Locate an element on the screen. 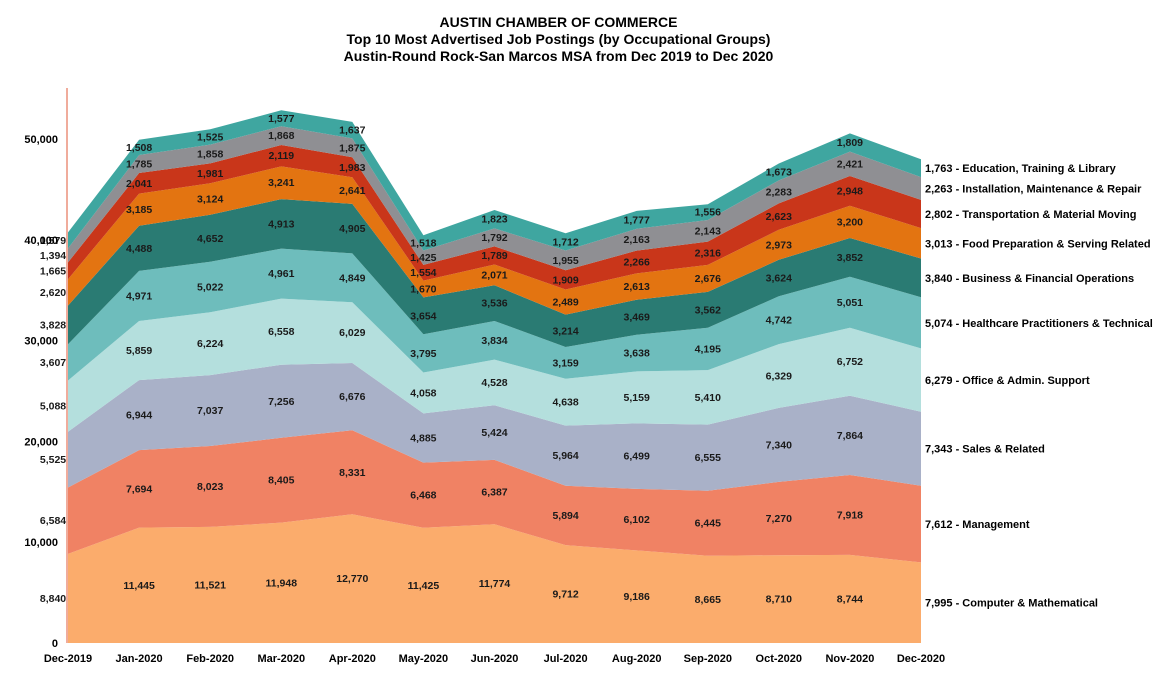 Image resolution: width=1153 pixels, height=673 pixels. value-label: 1,777 is located at coordinates (637, 220).